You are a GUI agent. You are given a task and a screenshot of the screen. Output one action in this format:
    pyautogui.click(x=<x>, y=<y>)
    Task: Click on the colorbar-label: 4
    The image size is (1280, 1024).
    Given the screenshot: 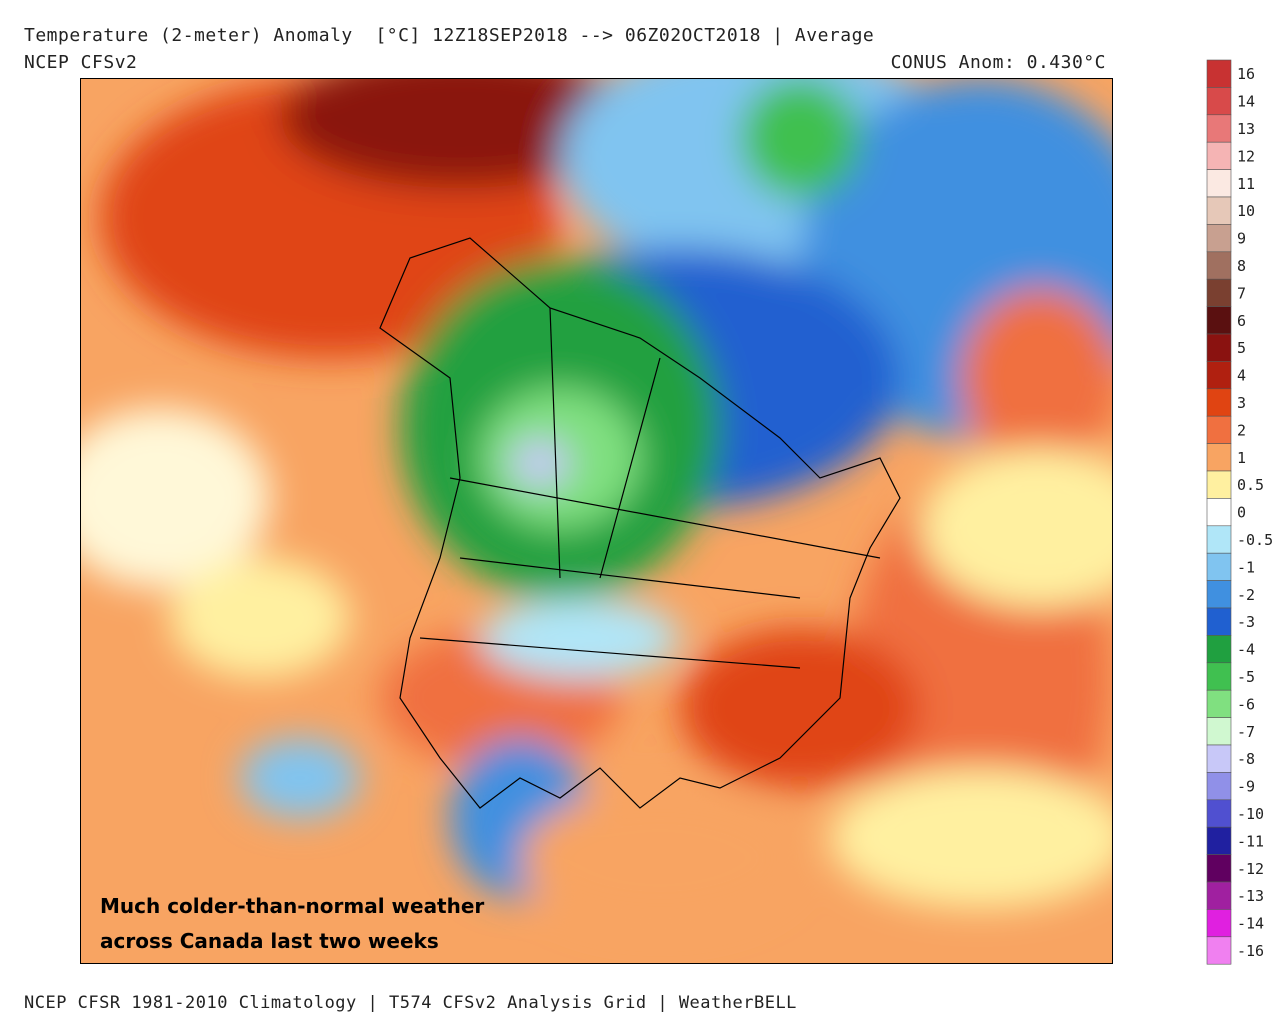 What is the action you would take?
    pyautogui.click(x=1241, y=376)
    